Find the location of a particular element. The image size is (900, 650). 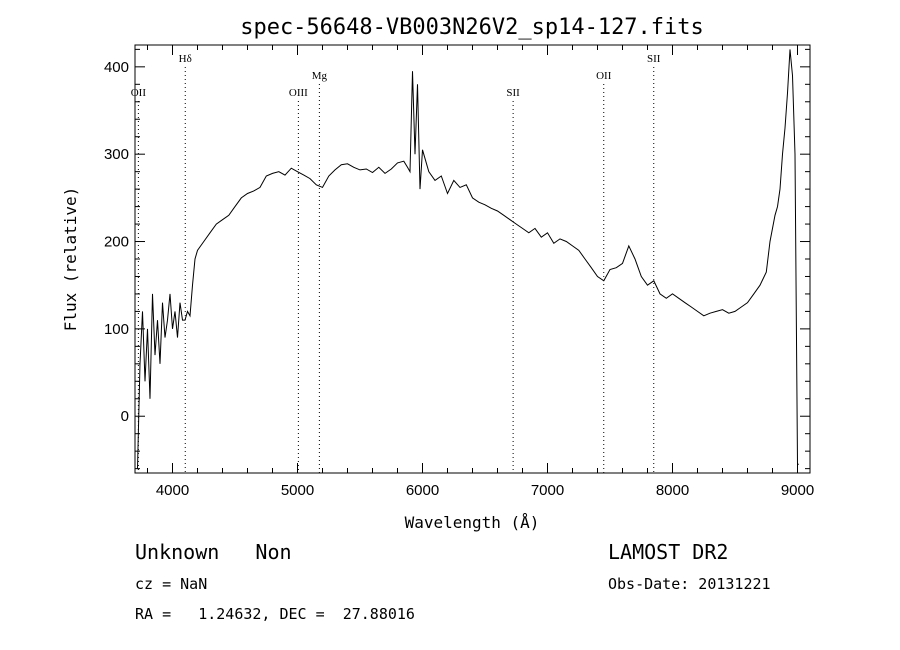

x-tick-label: 9000 is located at coordinates (797, 490).